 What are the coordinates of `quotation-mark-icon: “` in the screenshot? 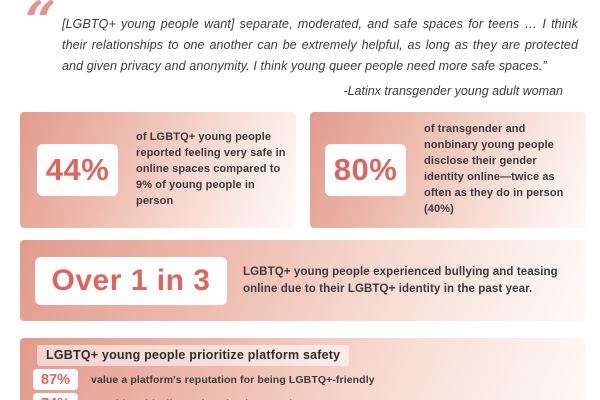 It's located at (41, 26).